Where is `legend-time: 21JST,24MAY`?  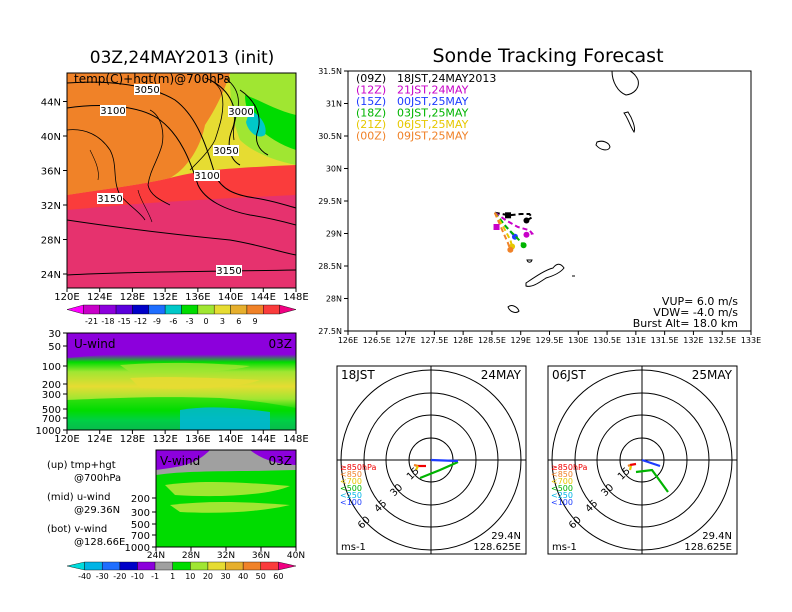 legend-time: 21JST,24MAY is located at coordinates (433, 90).